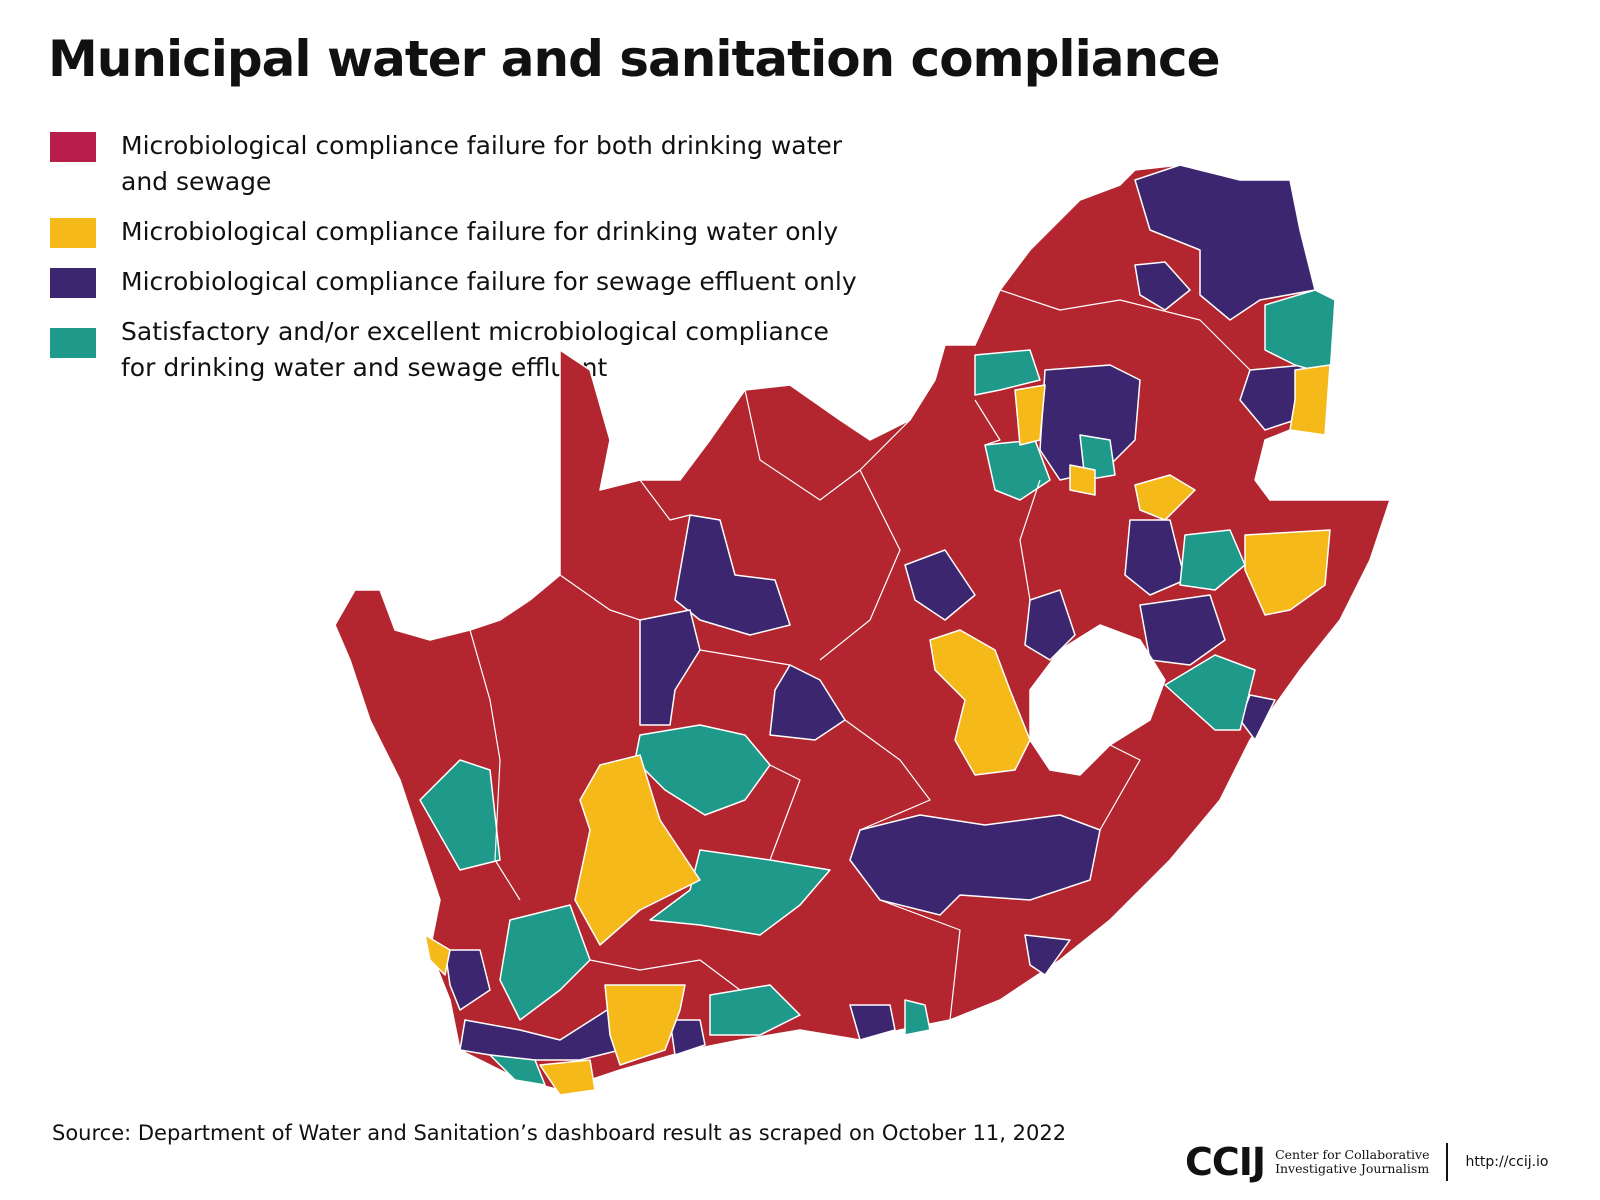  What do you see at coordinates (1352, 1168) in the screenshot?
I see `org-line-2: Investigative Journalism` at bounding box center [1352, 1168].